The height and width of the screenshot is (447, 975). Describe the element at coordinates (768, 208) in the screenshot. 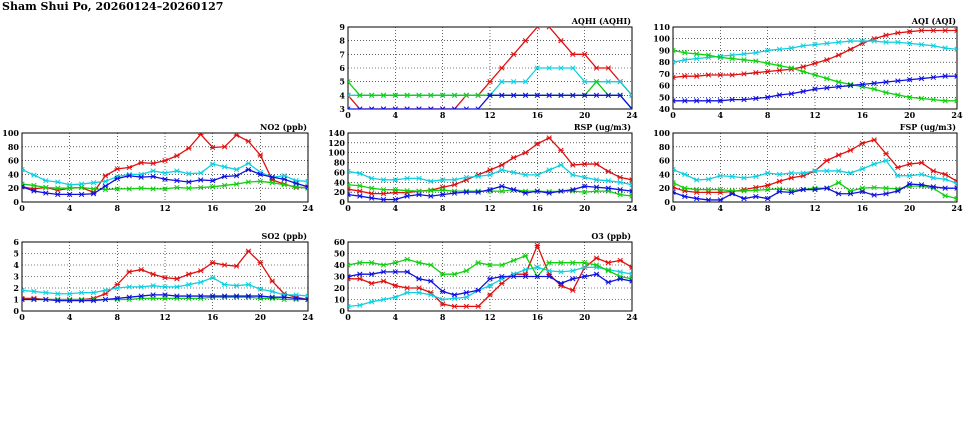

I see `x-tick-label: 8` at that location.